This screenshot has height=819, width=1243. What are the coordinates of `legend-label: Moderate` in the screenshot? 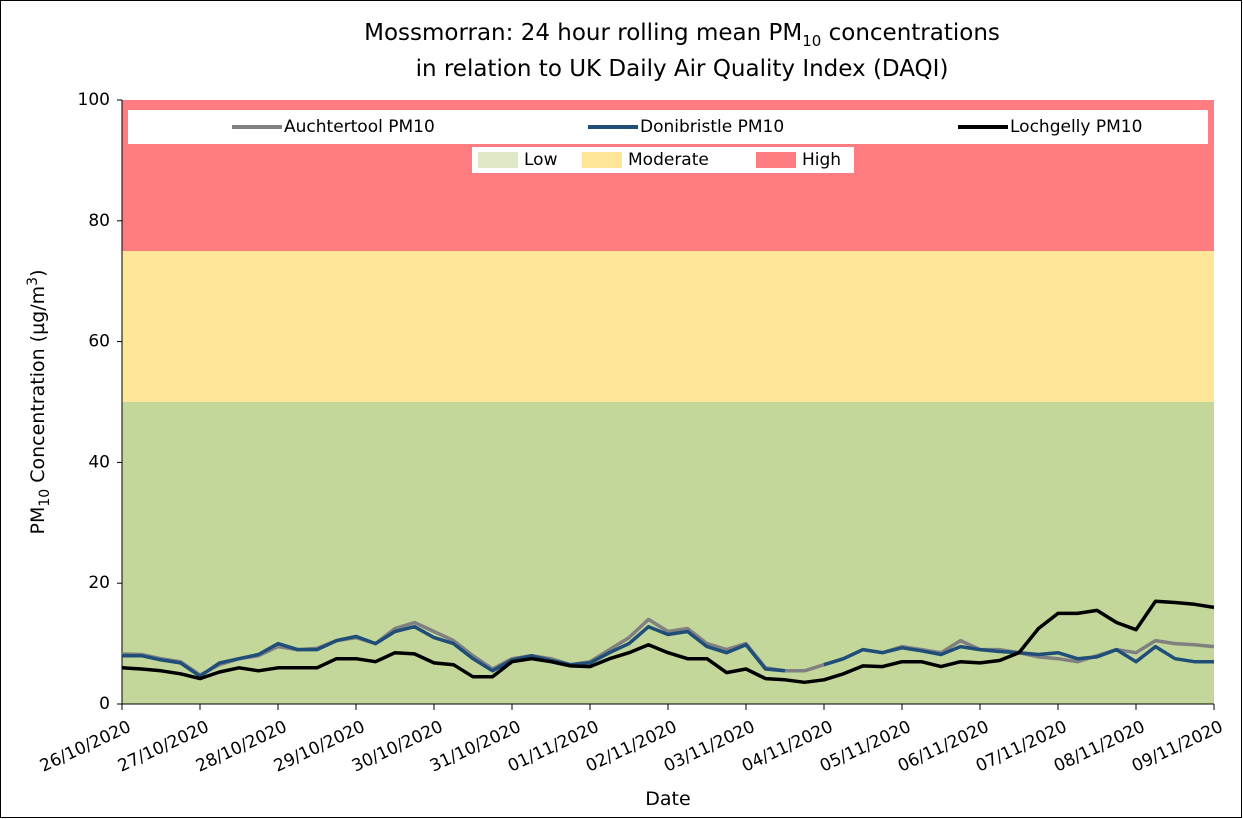 It's located at (668, 160).